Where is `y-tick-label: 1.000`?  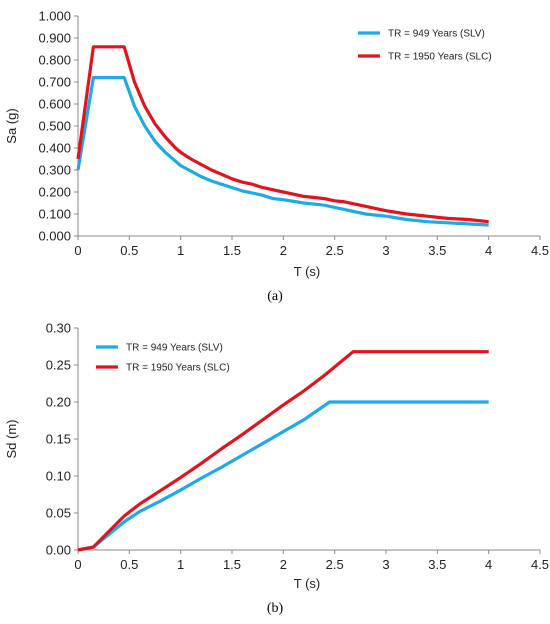 y-tick-label: 1.000 is located at coordinates (54, 16).